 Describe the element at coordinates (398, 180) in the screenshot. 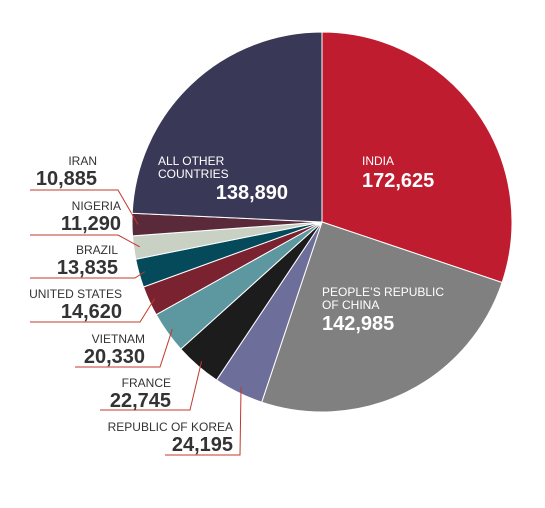

I see `value-label: 172,625` at that location.